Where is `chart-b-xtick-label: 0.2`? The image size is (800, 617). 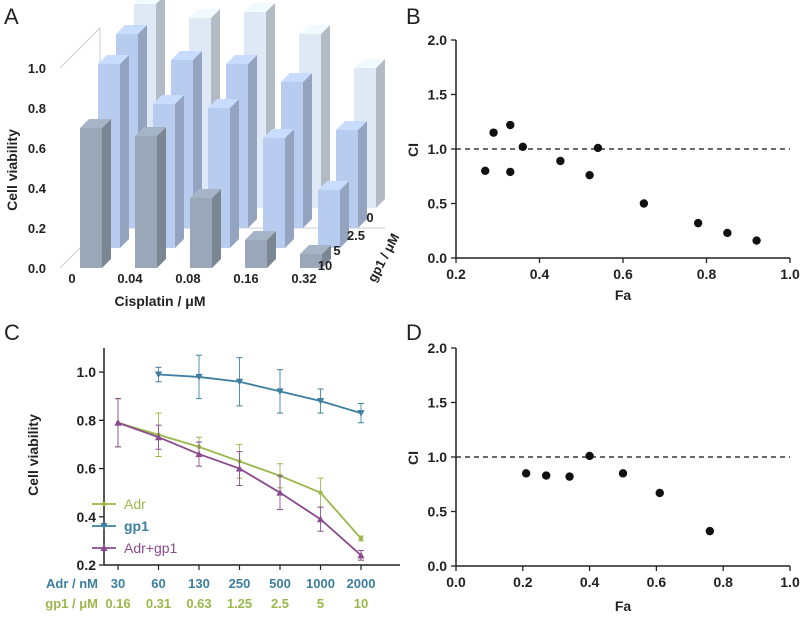
chart-b-xtick-label: 0.2 is located at coordinates (456, 274).